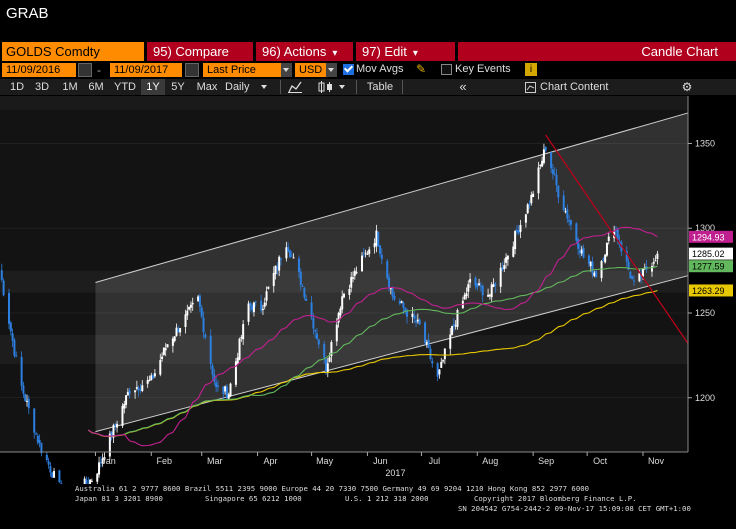  What do you see at coordinates (295, 87) in the screenshot?
I see `line-chart-icon` at bounding box center [295, 87].